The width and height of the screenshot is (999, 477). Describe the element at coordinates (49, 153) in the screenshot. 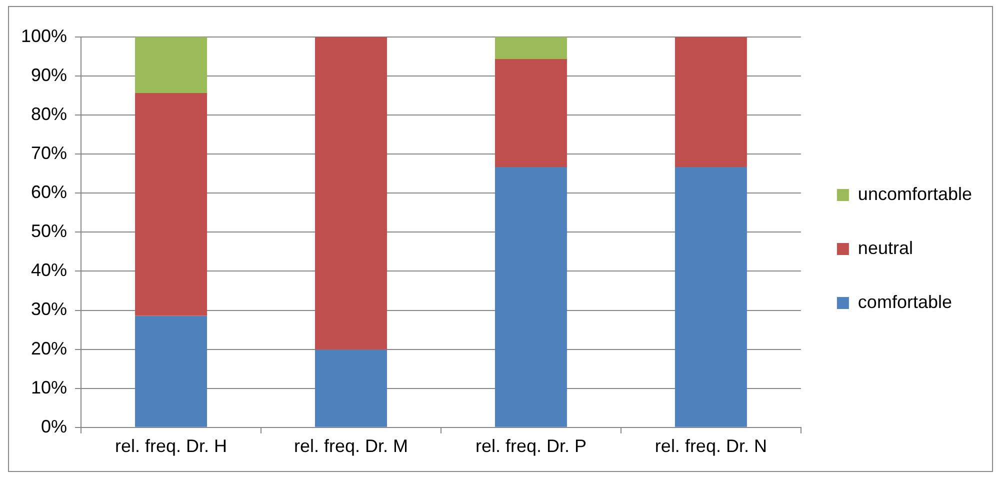

I see `y-tick-label: 70%` at that location.